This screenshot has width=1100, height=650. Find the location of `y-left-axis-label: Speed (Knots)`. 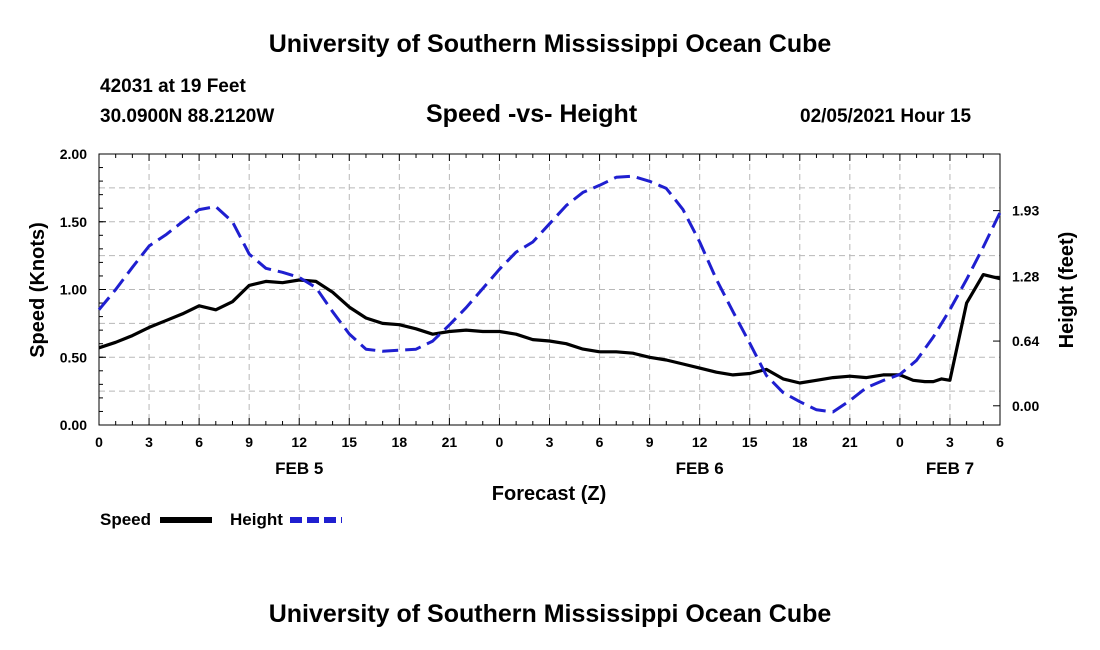

y-left-axis-label: Speed (Knots) is located at coordinates (38, 290).